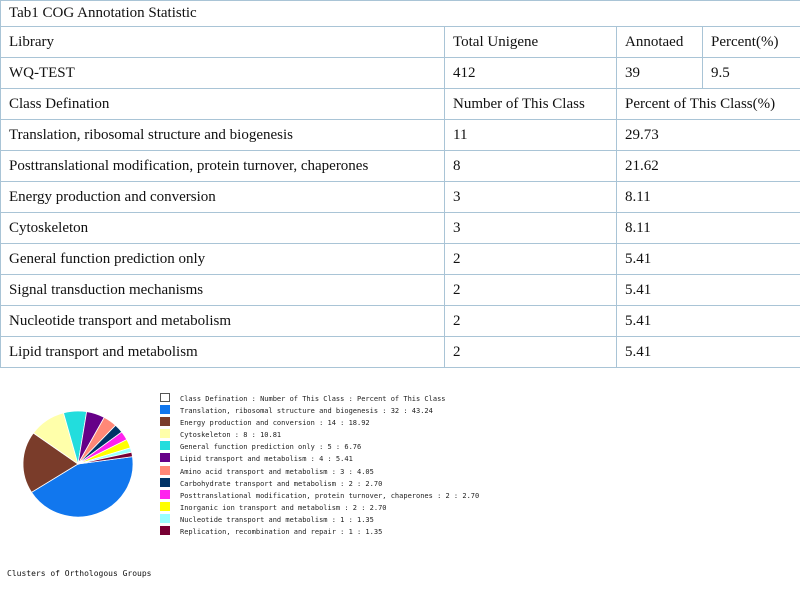 The height and width of the screenshot is (591, 800). Describe the element at coordinates (750, 73) in the screenshot. I see `percent-value: 9.5` at that location.